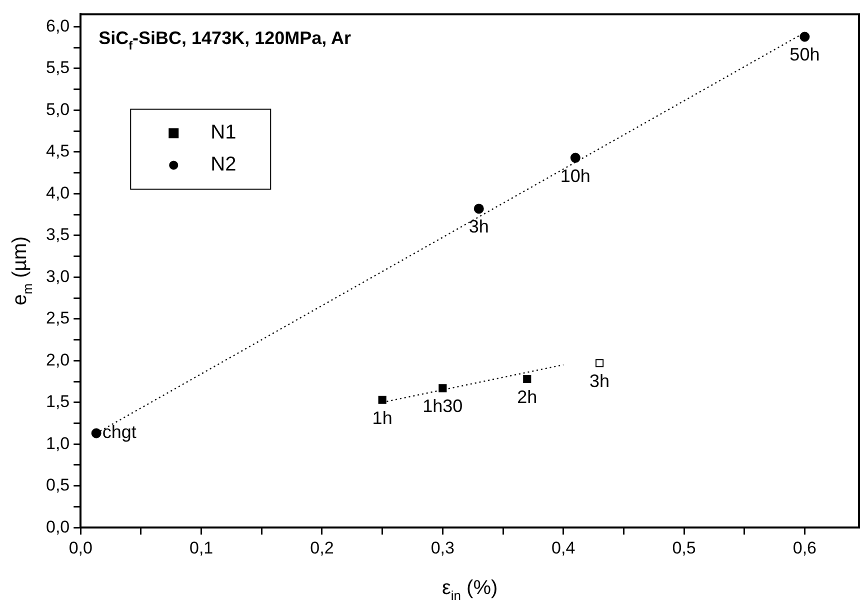 This screenshot has width=865, height=607. What do you see at coordinates (804, 548) in the screenshot?
I see `x-tick-label: 0,6` at bounding box center [804, 548].